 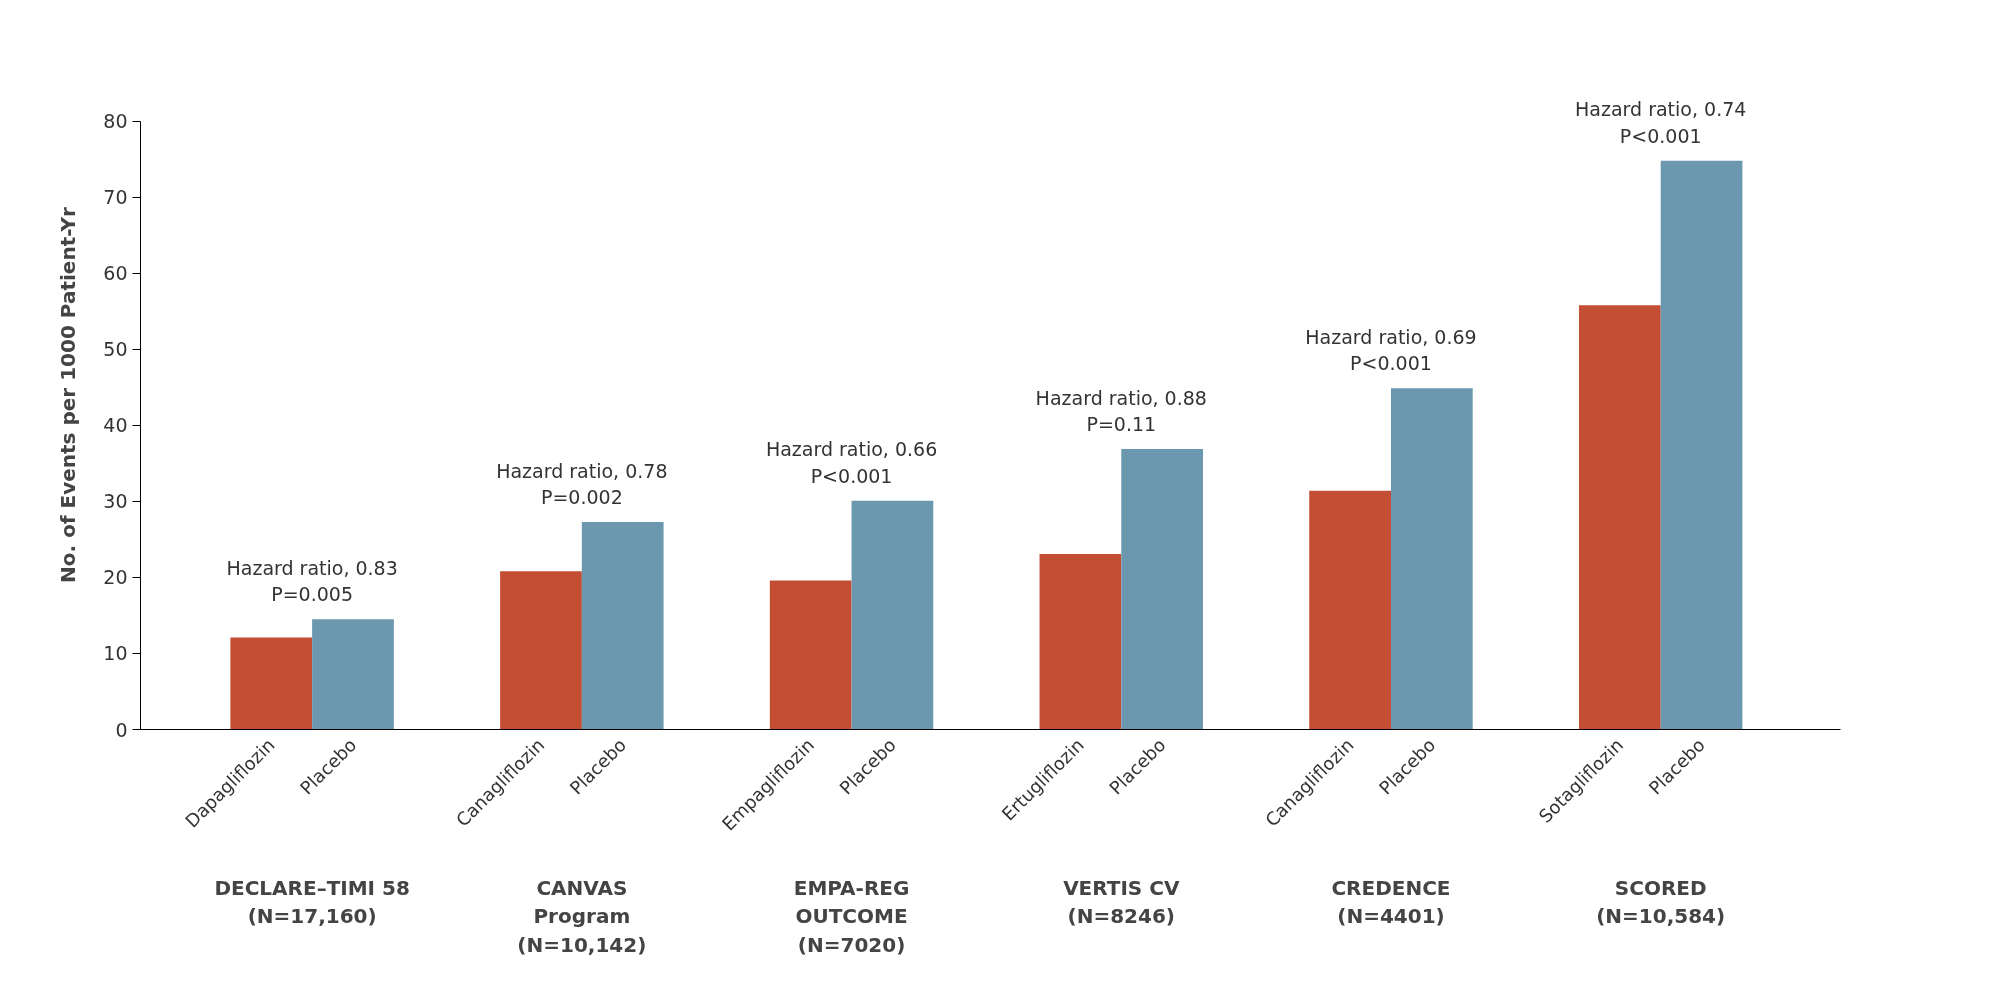 What do you see at coordinates (1121, 902) in the screenshot?
I see `text: VERTIS CV (N=8246)` at bounding box center [1121, 902].